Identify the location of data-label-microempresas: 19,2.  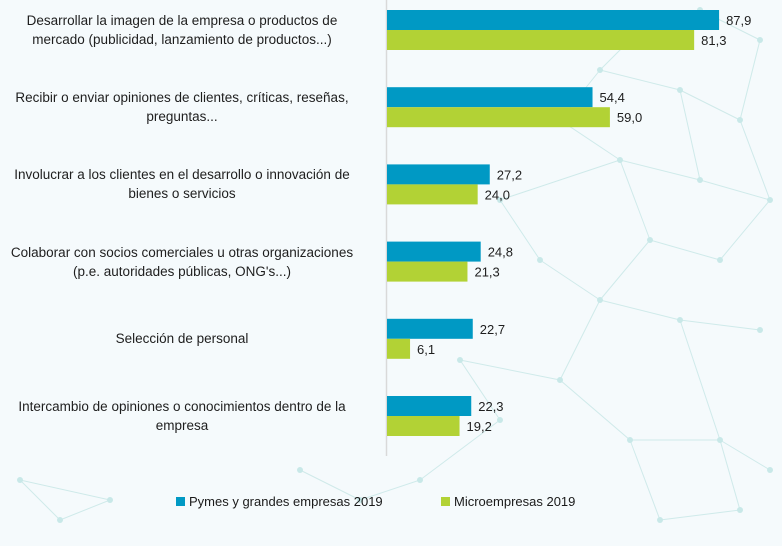
(479, 426).